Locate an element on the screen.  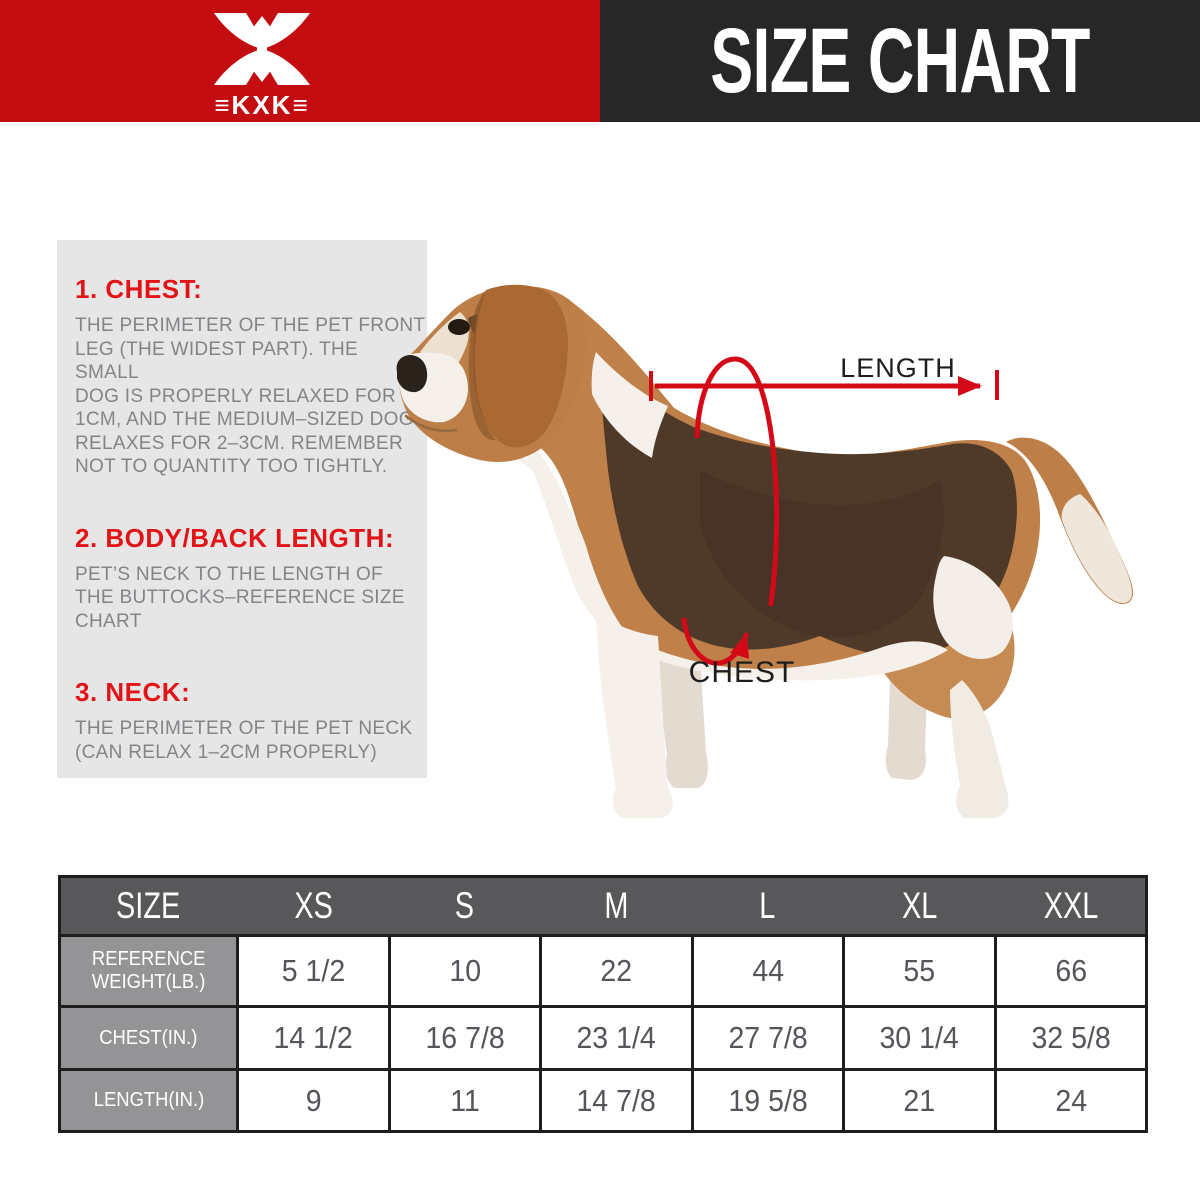
table-cell: 66 is located at coordinates (1070, 971).